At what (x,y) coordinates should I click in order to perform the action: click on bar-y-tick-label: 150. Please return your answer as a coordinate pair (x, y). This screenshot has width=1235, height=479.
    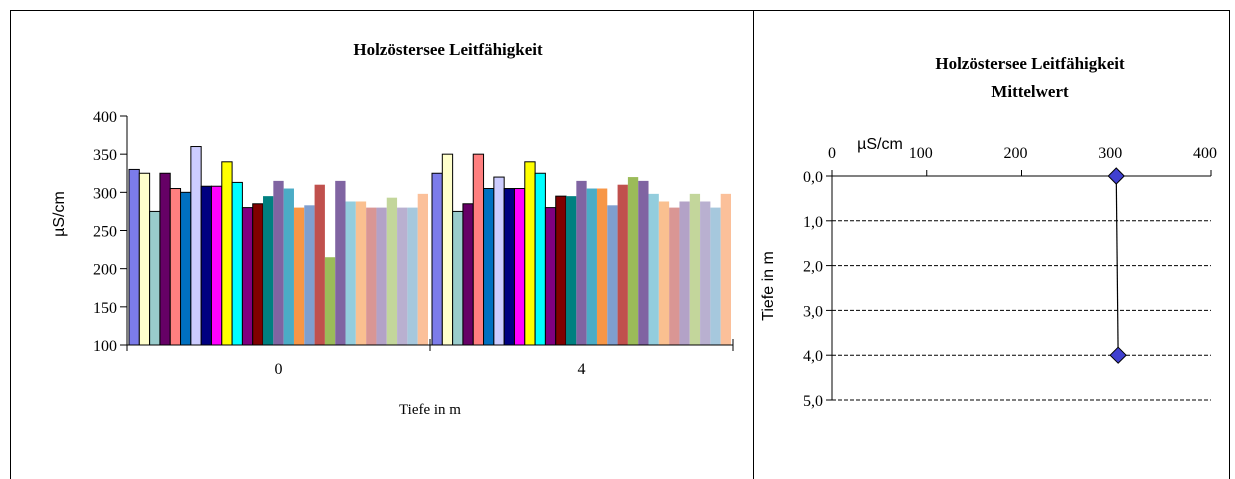
    Looking at the image, I should click on (105, 308).